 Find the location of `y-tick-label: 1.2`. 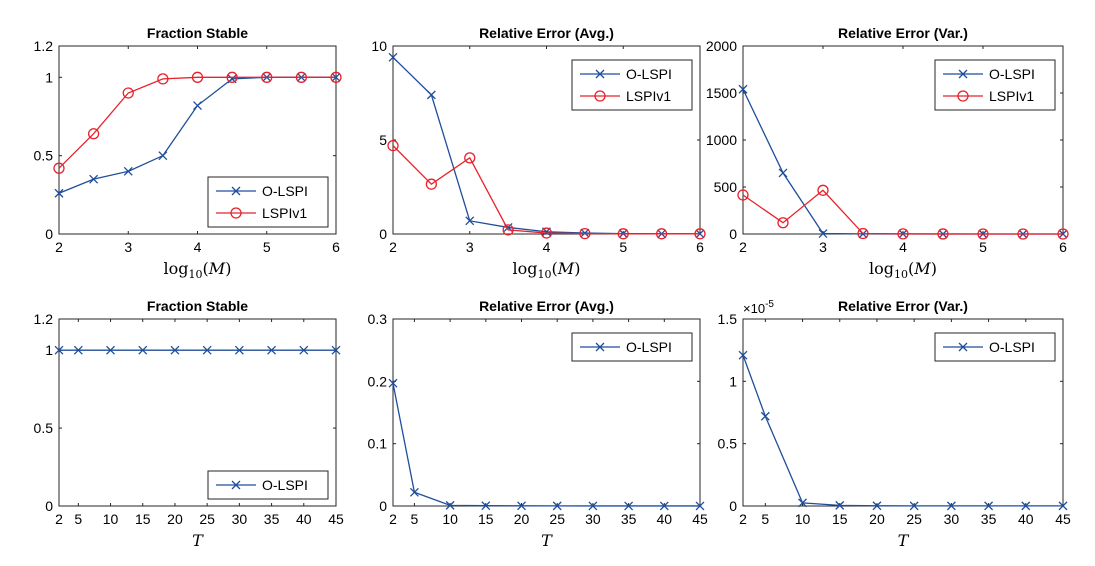

y-tick-label: 1.2 is located at coordinates (44, 319).